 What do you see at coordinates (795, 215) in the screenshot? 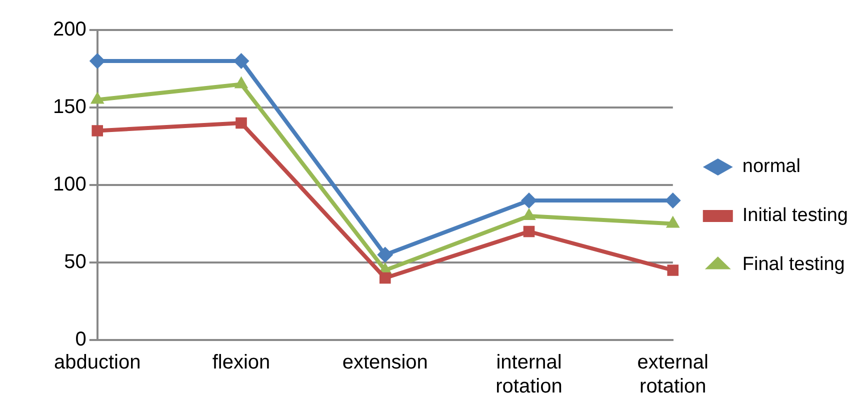
I see `legend-label: Initial testing` at bounding box center [795, 215].